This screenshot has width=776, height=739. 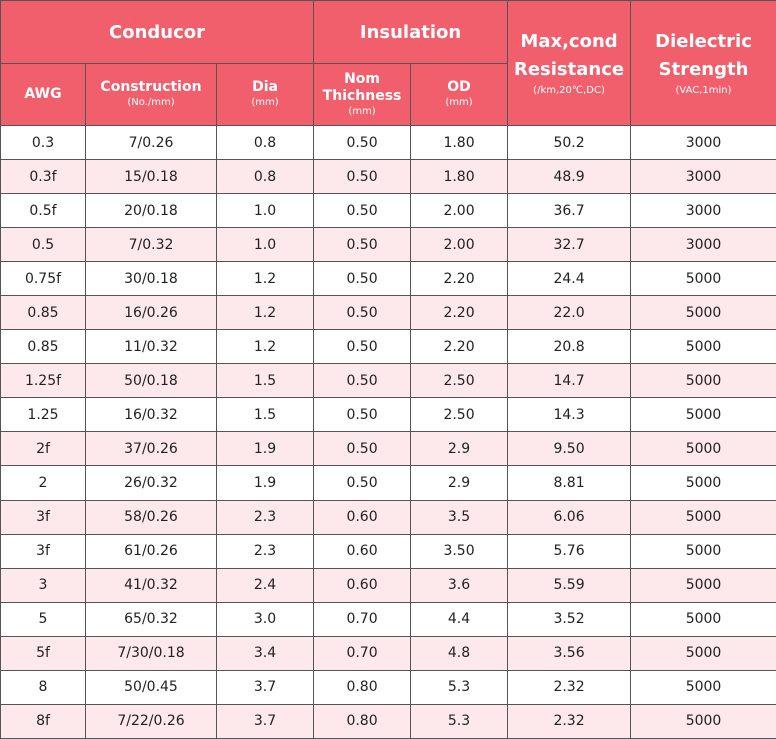 What do you see at coordinates (703, 245) in the screenshot?
I see `table-cell: 3000` at bounding box center [703, 245].